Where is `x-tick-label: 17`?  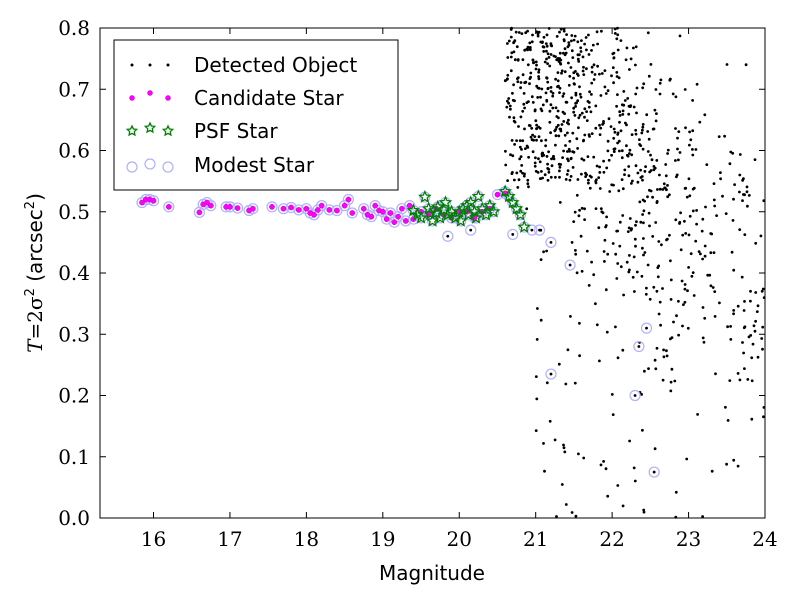 x-tick-label: 17 is located at coordinates (229, 539).